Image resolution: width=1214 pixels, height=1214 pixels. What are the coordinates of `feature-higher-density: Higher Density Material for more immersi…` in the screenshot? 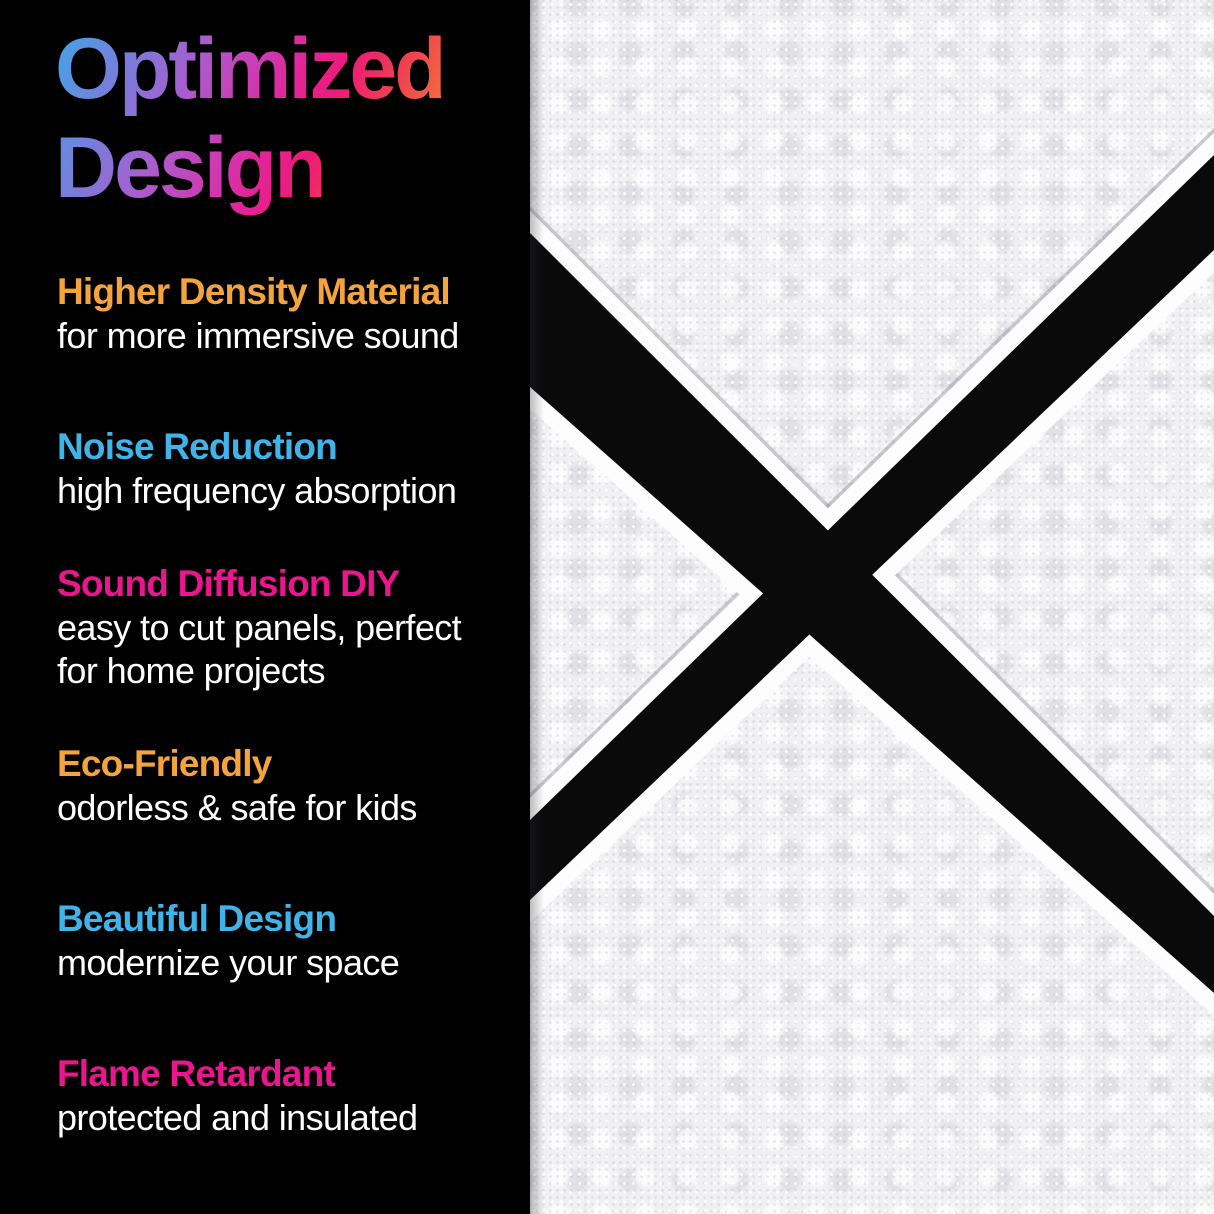 It's located at (287, 314).